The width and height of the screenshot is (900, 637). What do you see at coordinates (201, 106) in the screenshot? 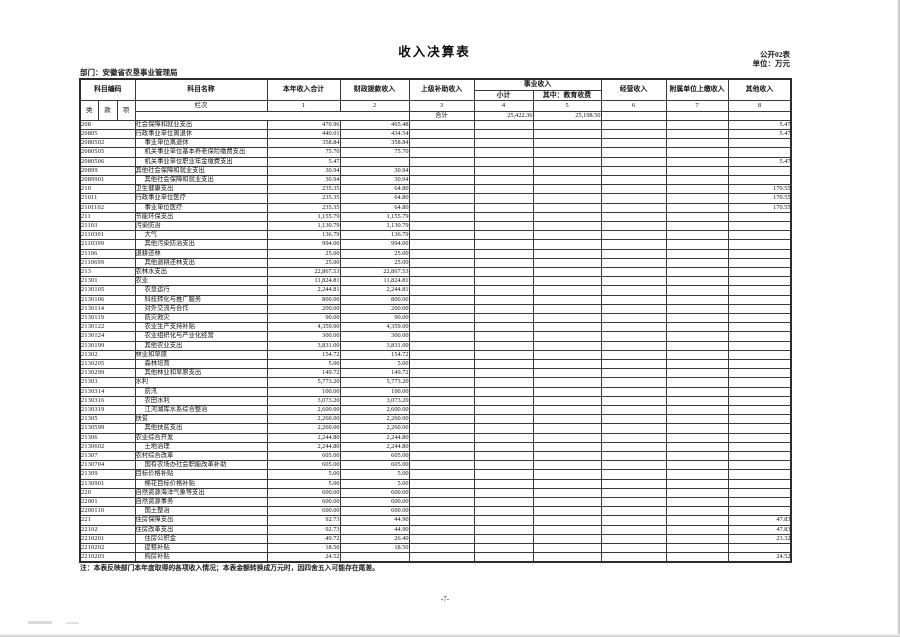
I see `lanci-label: 栏次` at bounding box center [201, 106].